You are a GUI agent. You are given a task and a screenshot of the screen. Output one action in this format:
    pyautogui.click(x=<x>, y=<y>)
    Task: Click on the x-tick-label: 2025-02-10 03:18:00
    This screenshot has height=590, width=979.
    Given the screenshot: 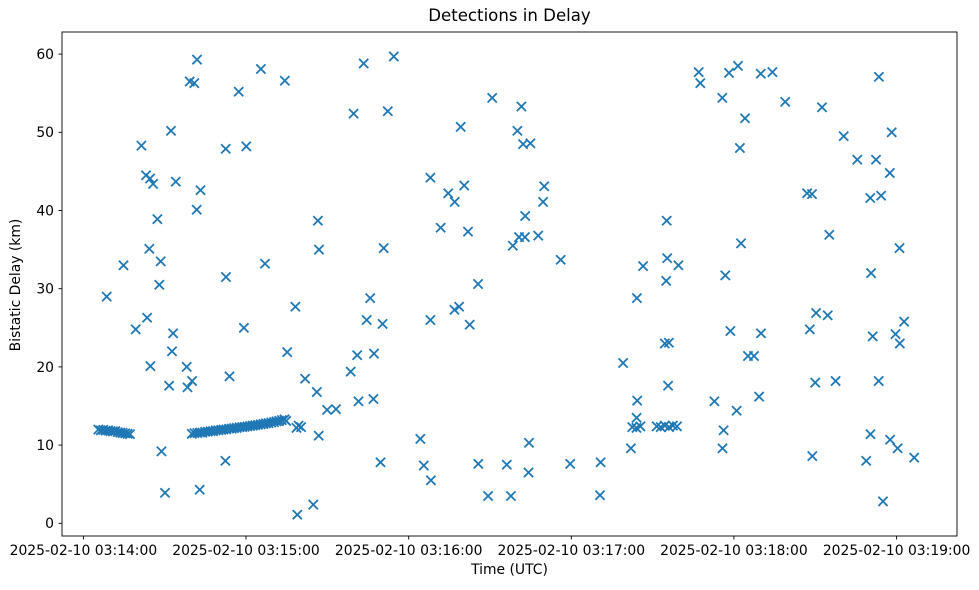 What is the action you would take?
    pyautogui.click(x=734, y=551)
    